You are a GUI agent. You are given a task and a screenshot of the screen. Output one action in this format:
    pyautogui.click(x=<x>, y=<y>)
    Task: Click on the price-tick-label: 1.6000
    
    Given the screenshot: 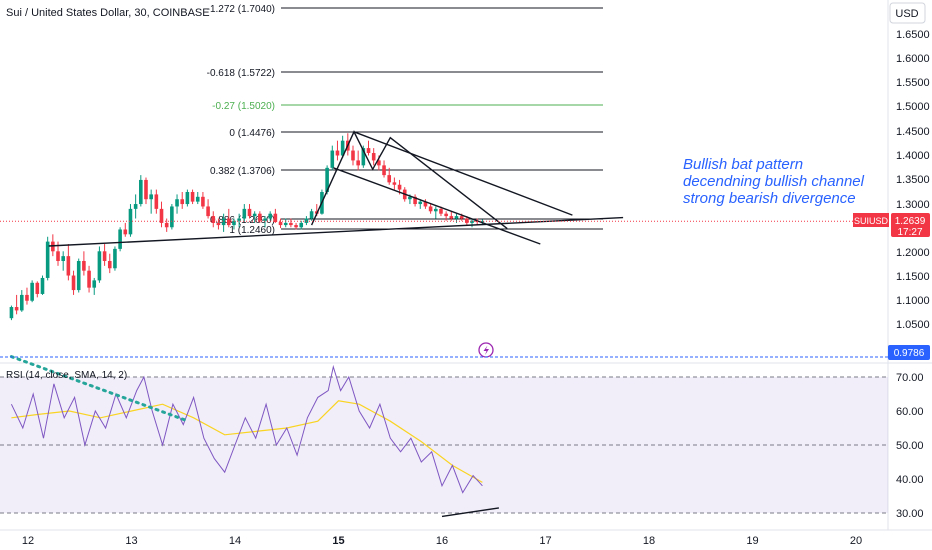 What is the action you would take?
    pyautogui.click(x=913, y=59)
    